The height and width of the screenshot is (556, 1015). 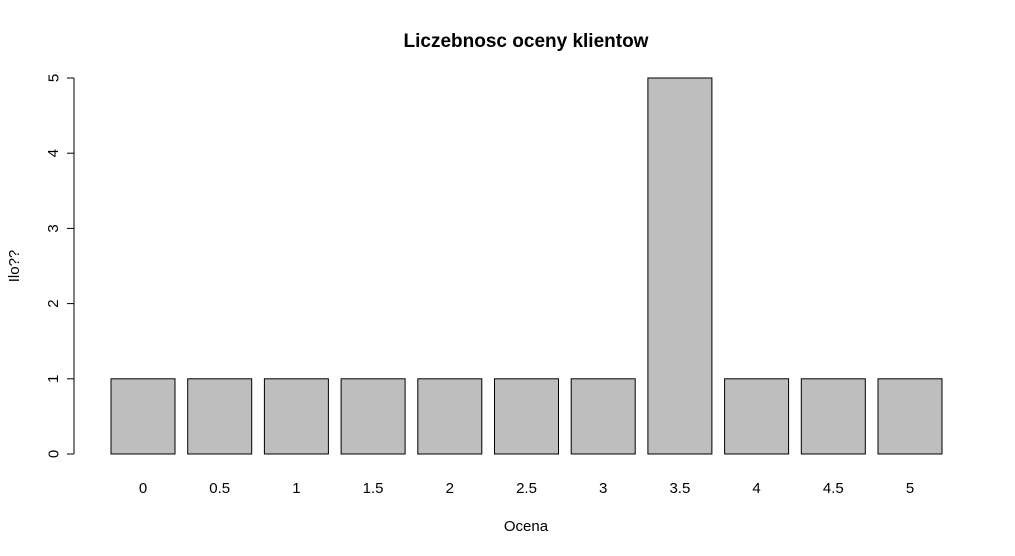 What do you see at coordinates (756, 488) in the screenshot?
I see `x-tick-label: 4` at bounding box center [756, 488].